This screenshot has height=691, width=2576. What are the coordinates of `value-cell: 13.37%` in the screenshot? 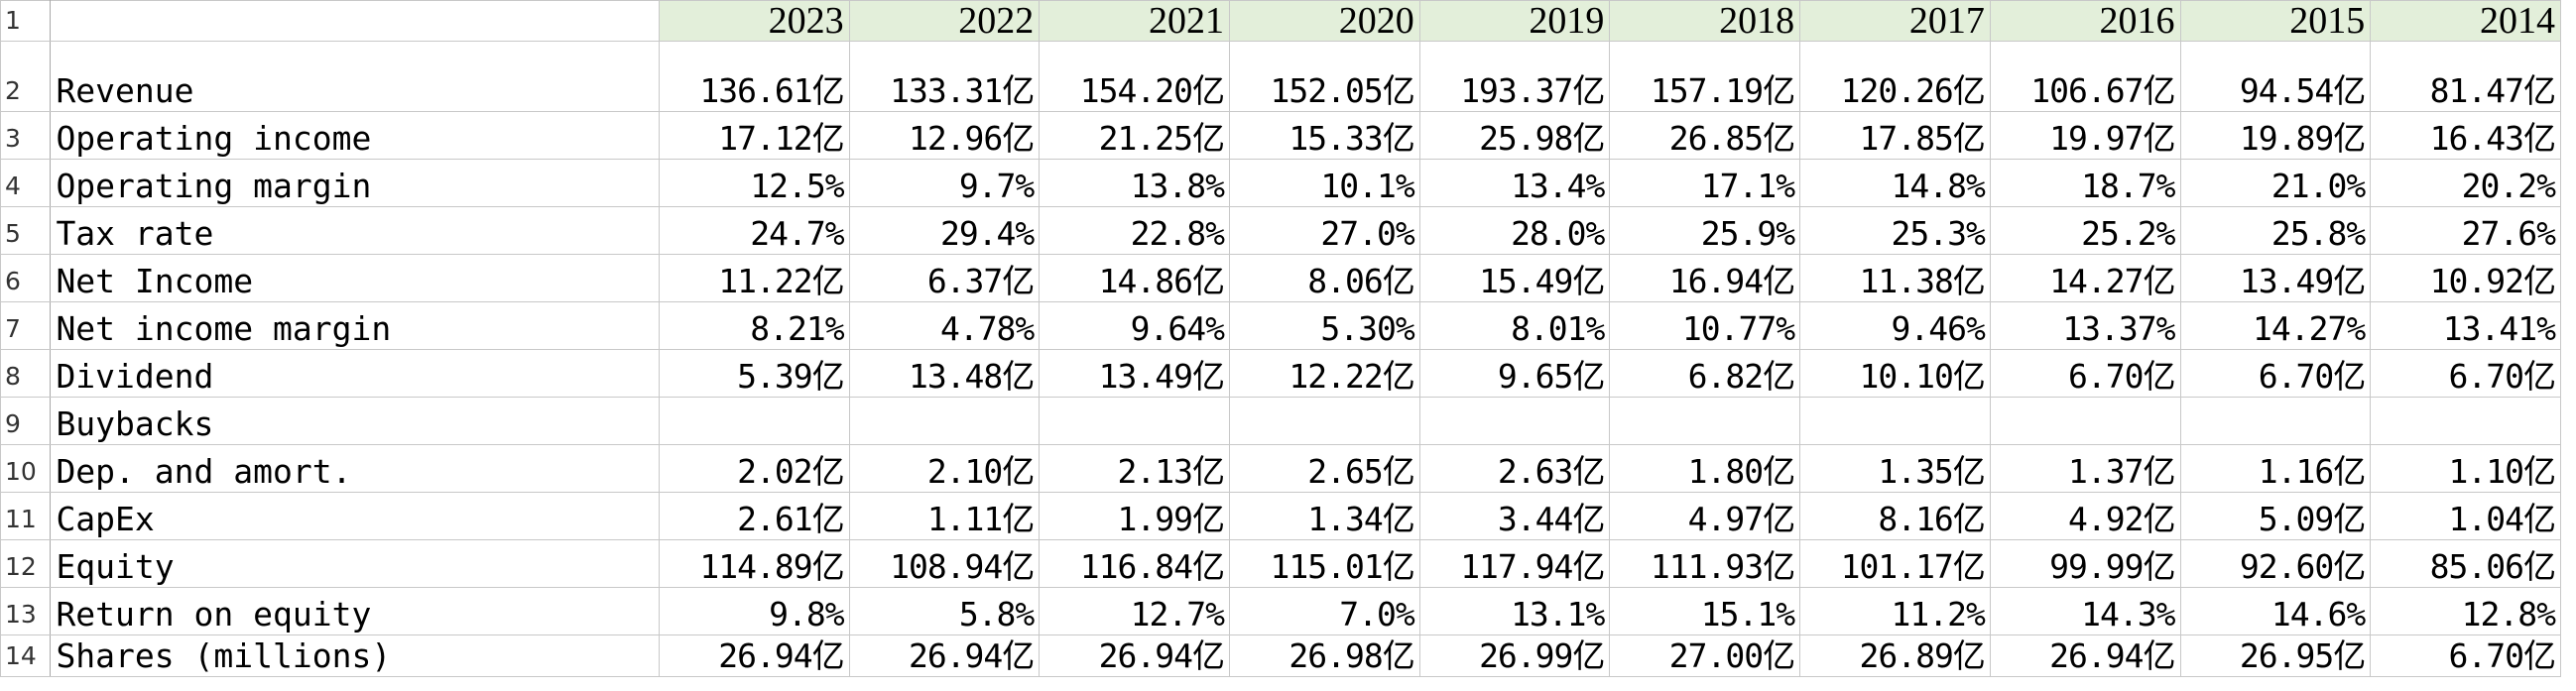 It's located at (2085, 325).